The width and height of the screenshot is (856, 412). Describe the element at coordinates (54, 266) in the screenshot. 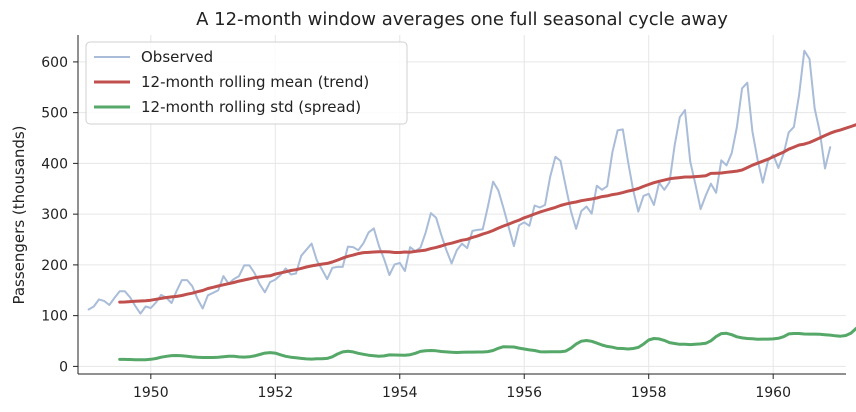

I see `y-tick-label: 200` at that location.